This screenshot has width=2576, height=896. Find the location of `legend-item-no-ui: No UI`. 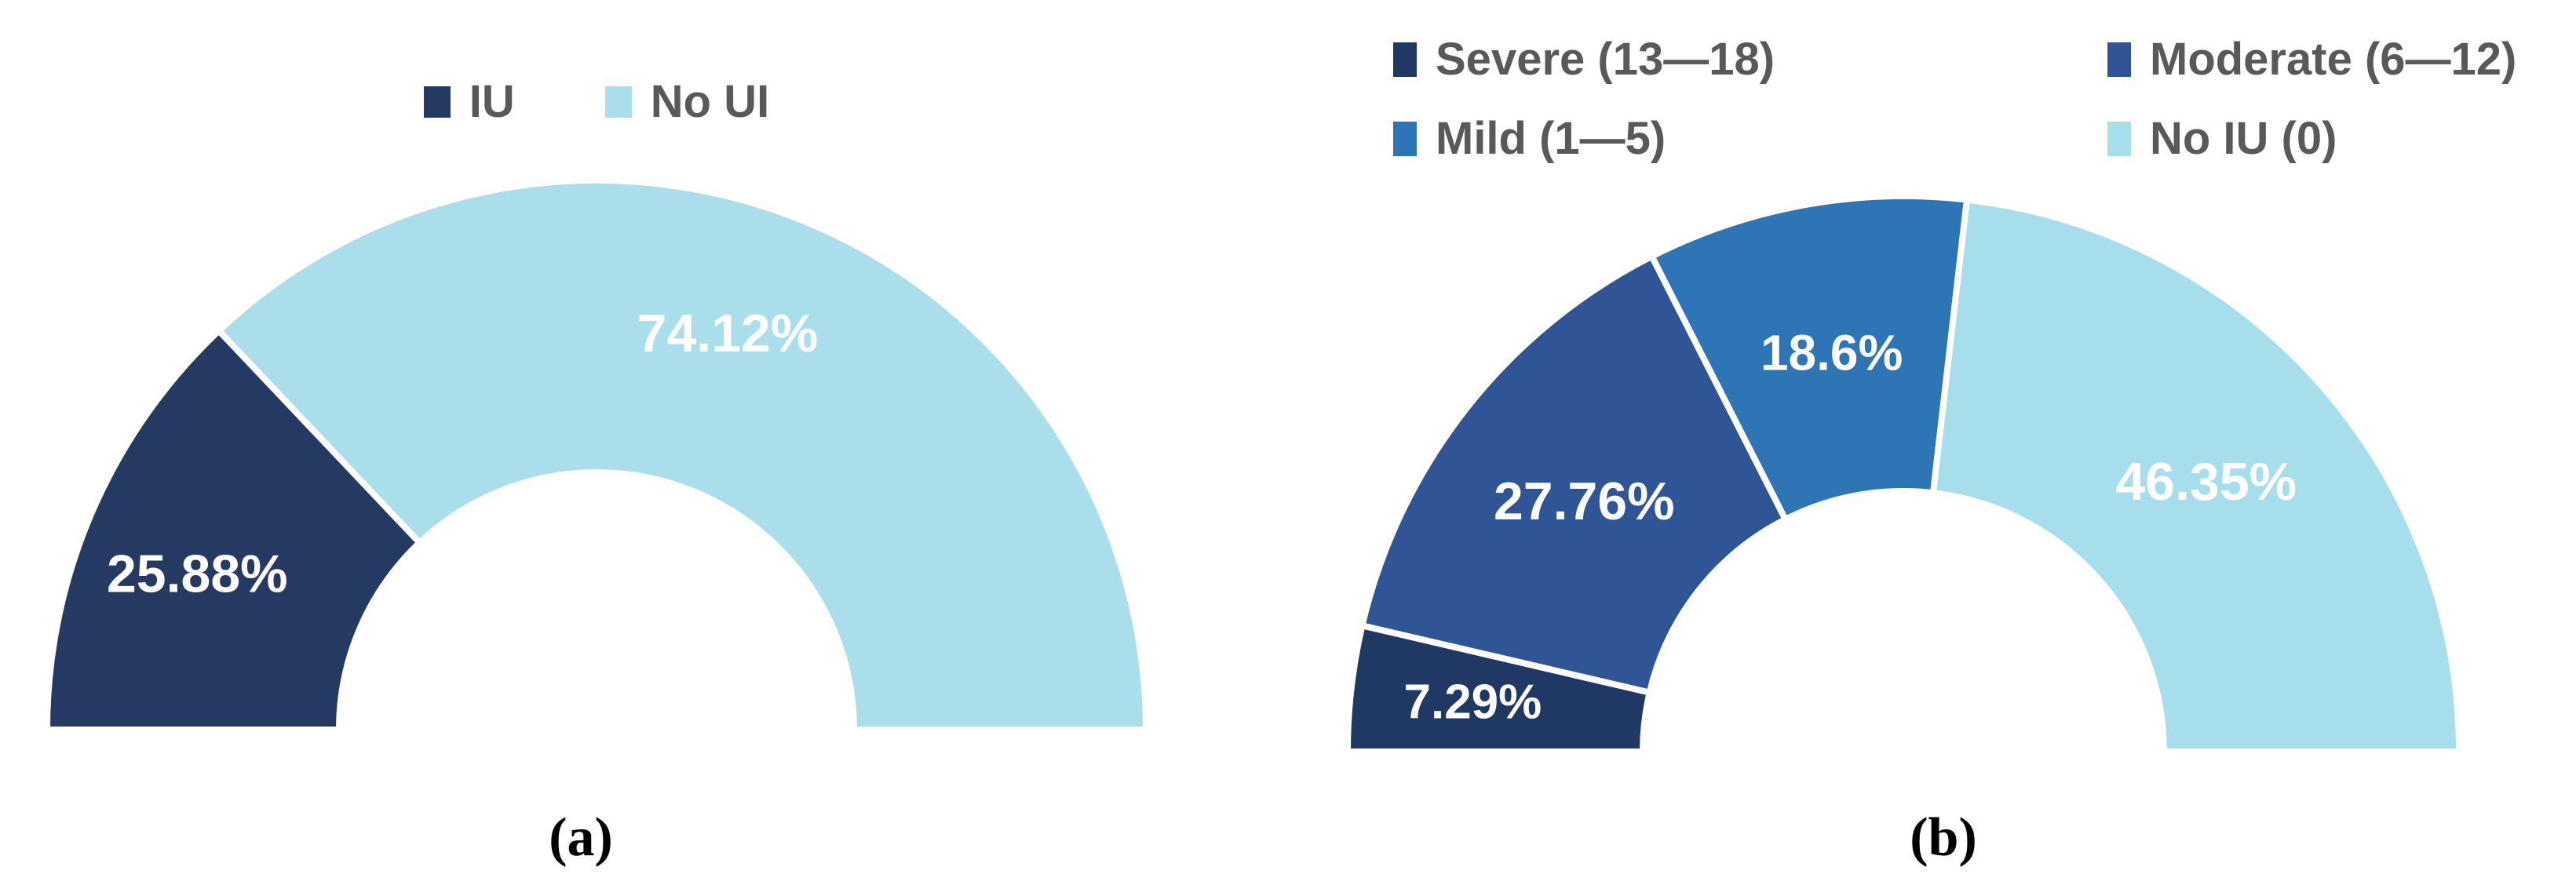

legend-item-no-ui: No UI is located at coordinates (687, 101).